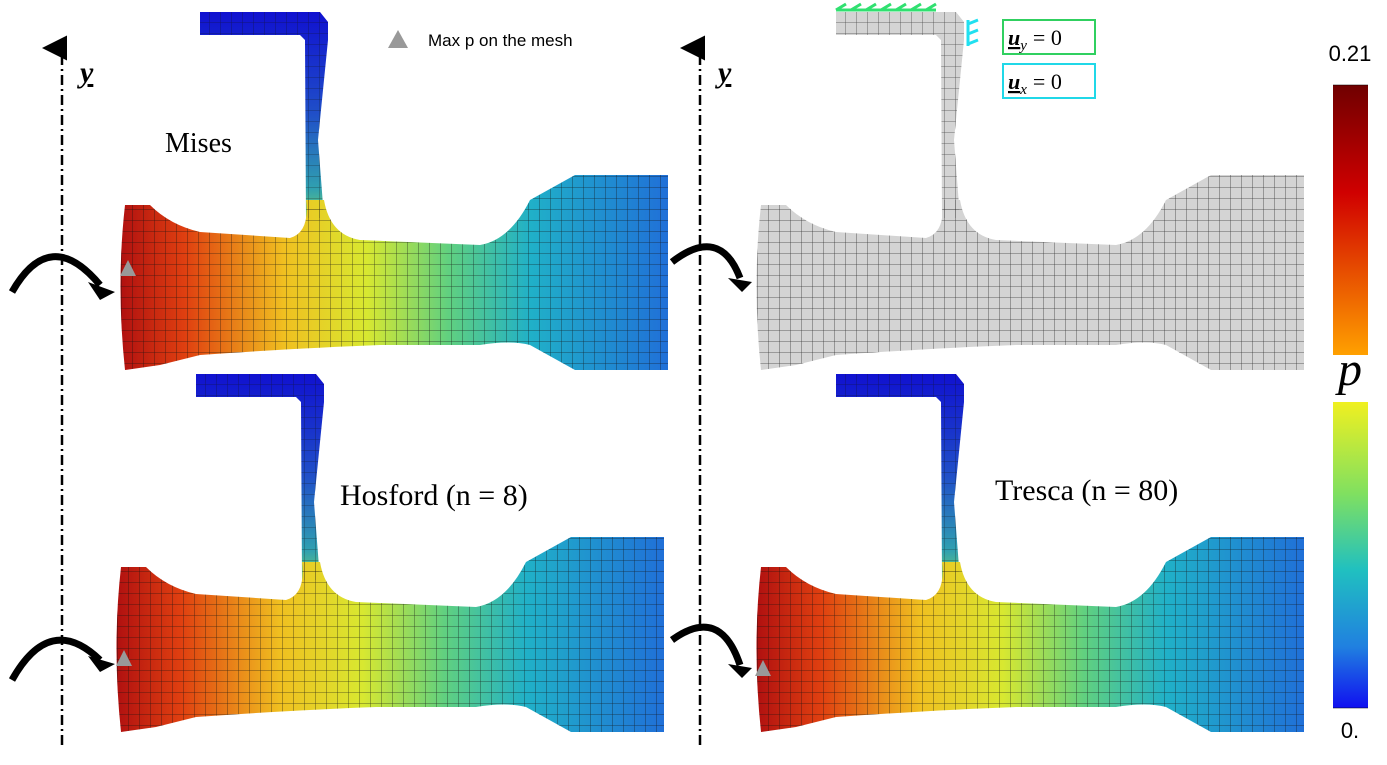  Describe the element at coordinates (1348, 369) in the screenshot. I see `colorbar-label: p` at that location.